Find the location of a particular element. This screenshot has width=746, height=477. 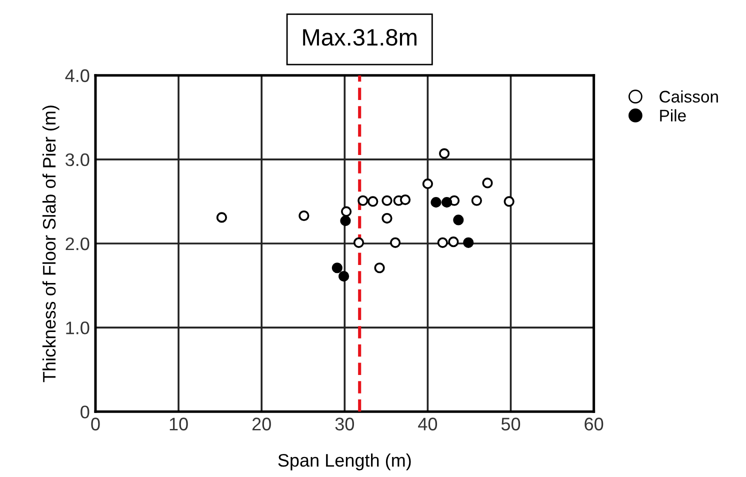

x-tick-label: 60 is located at coordinates (594, 424).